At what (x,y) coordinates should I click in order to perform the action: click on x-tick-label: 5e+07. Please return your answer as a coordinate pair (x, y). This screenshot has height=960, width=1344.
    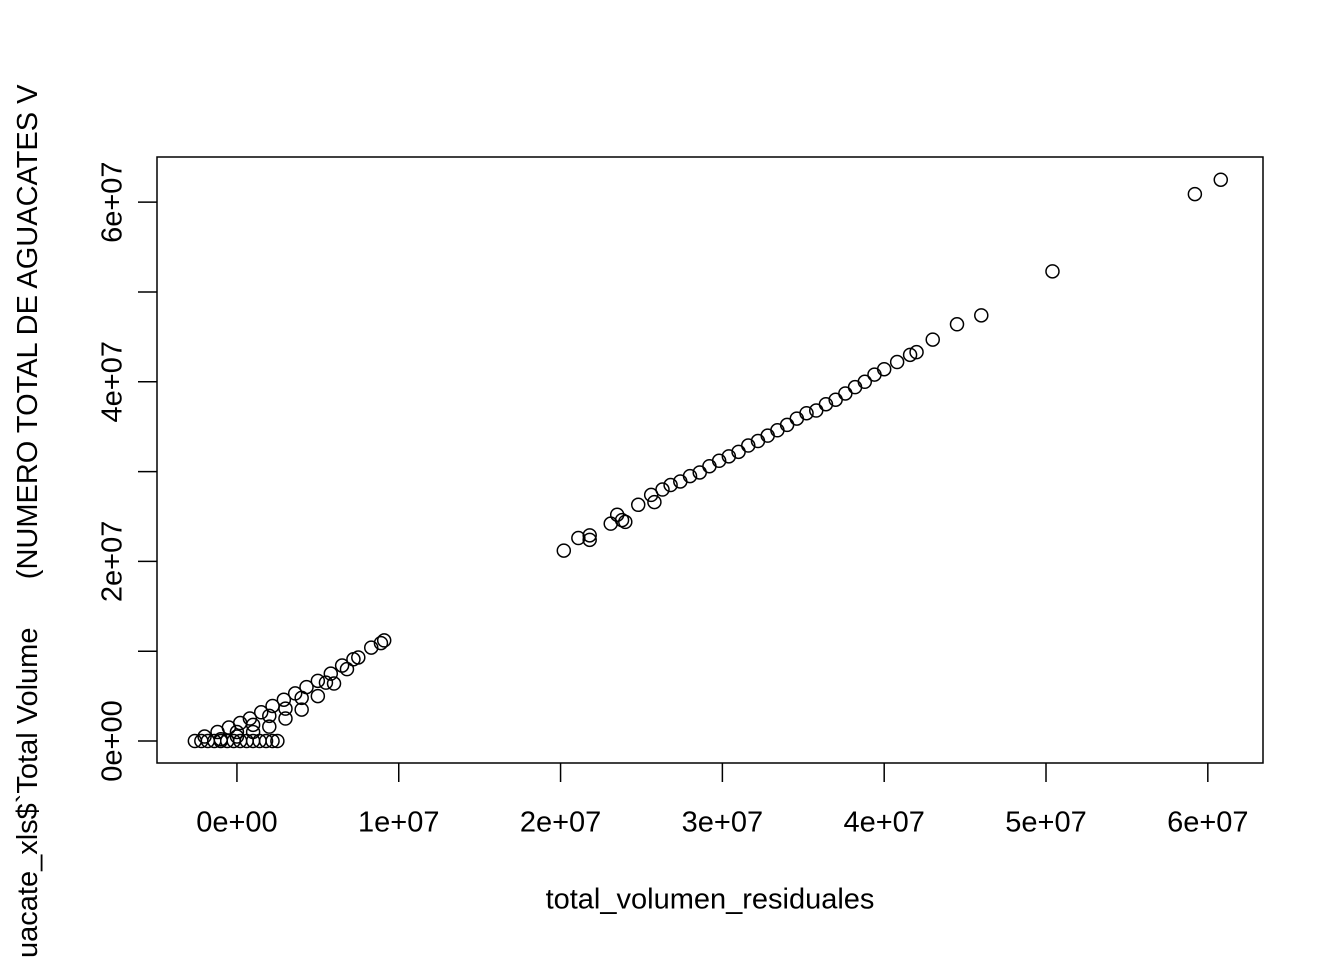
    Looking at the image, I should click on (1045, 823).